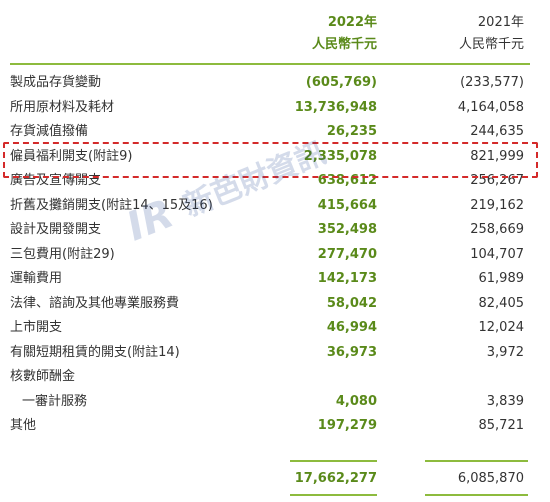  Describe the element at coordinates (95, 352) in the screenshot. I see `row-label: 有關短期租賃的開支(附註14)` at that location.